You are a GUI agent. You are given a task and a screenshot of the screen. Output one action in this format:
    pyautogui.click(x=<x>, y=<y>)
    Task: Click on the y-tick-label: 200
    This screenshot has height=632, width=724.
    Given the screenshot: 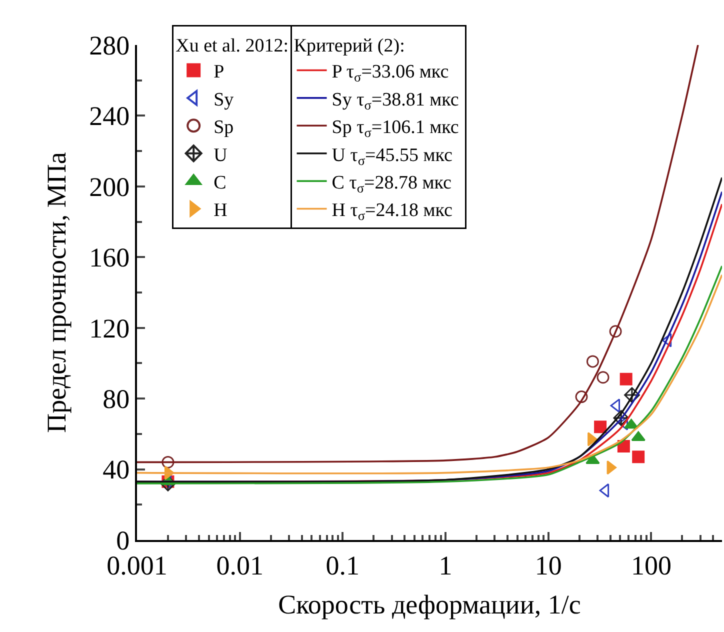 What is the action you would take?
    pyautogui.click(x=109, y=187)
    